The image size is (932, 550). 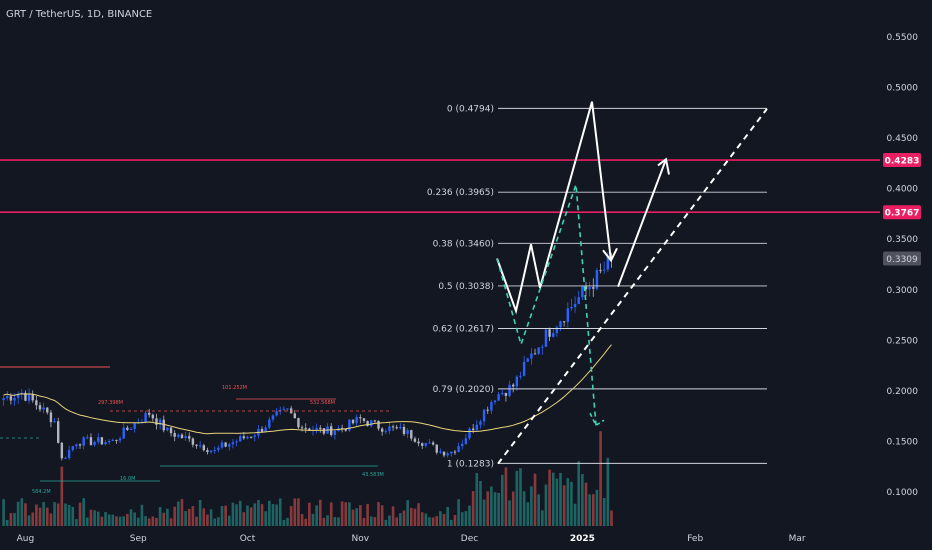 I want to click on price-tick-label: 0.4000, so click(x=903, y=190).